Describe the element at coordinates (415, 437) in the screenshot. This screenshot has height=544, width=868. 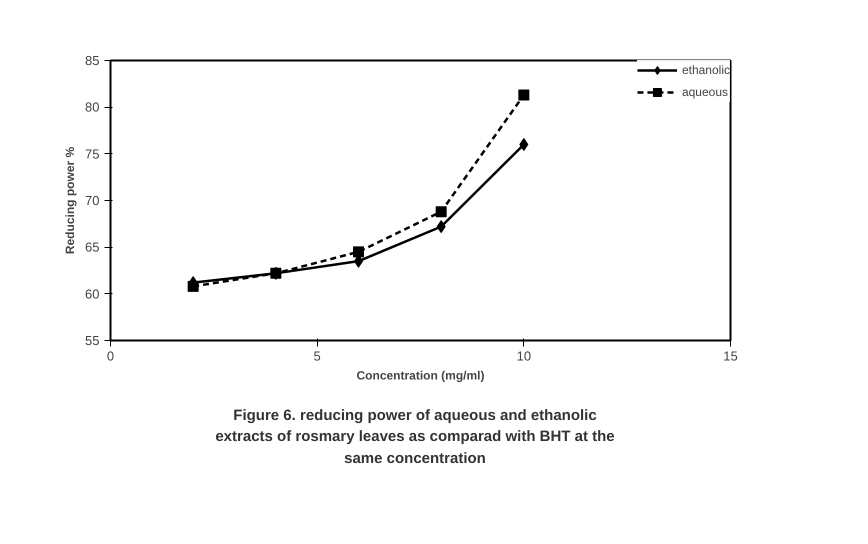
I see `caption: Figure 6. reducing power of aqueous and ethanolic extracts of rosmary leaves as comparad with BHT at the same concentration` at that location.